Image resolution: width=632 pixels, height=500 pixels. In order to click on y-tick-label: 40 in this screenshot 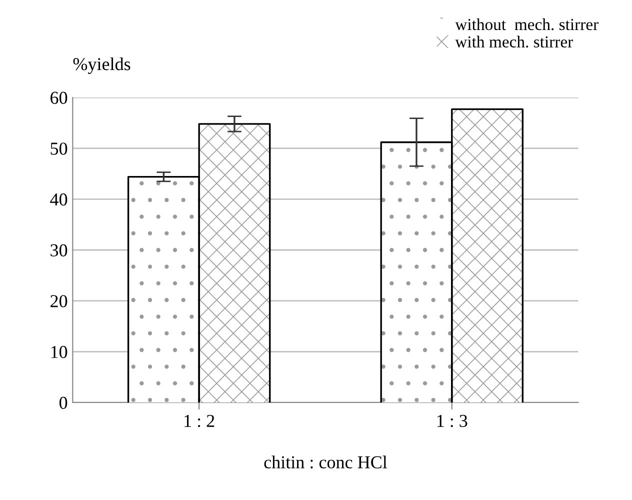, I will do `click(59, 199)`.